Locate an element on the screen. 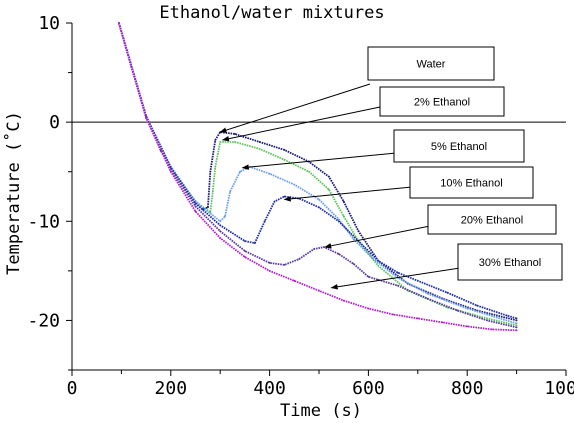  x-tick-label: 0 is located at coordinates (72, 388).